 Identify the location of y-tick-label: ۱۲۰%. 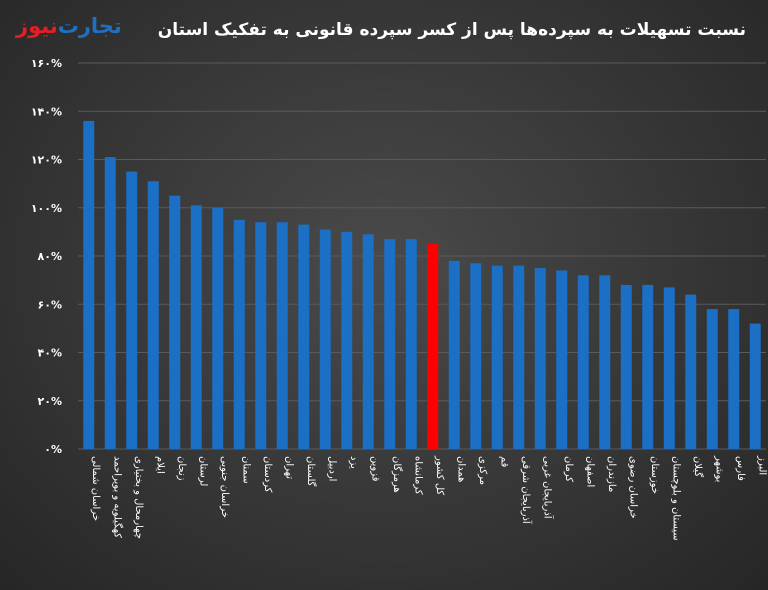
(46, 160).